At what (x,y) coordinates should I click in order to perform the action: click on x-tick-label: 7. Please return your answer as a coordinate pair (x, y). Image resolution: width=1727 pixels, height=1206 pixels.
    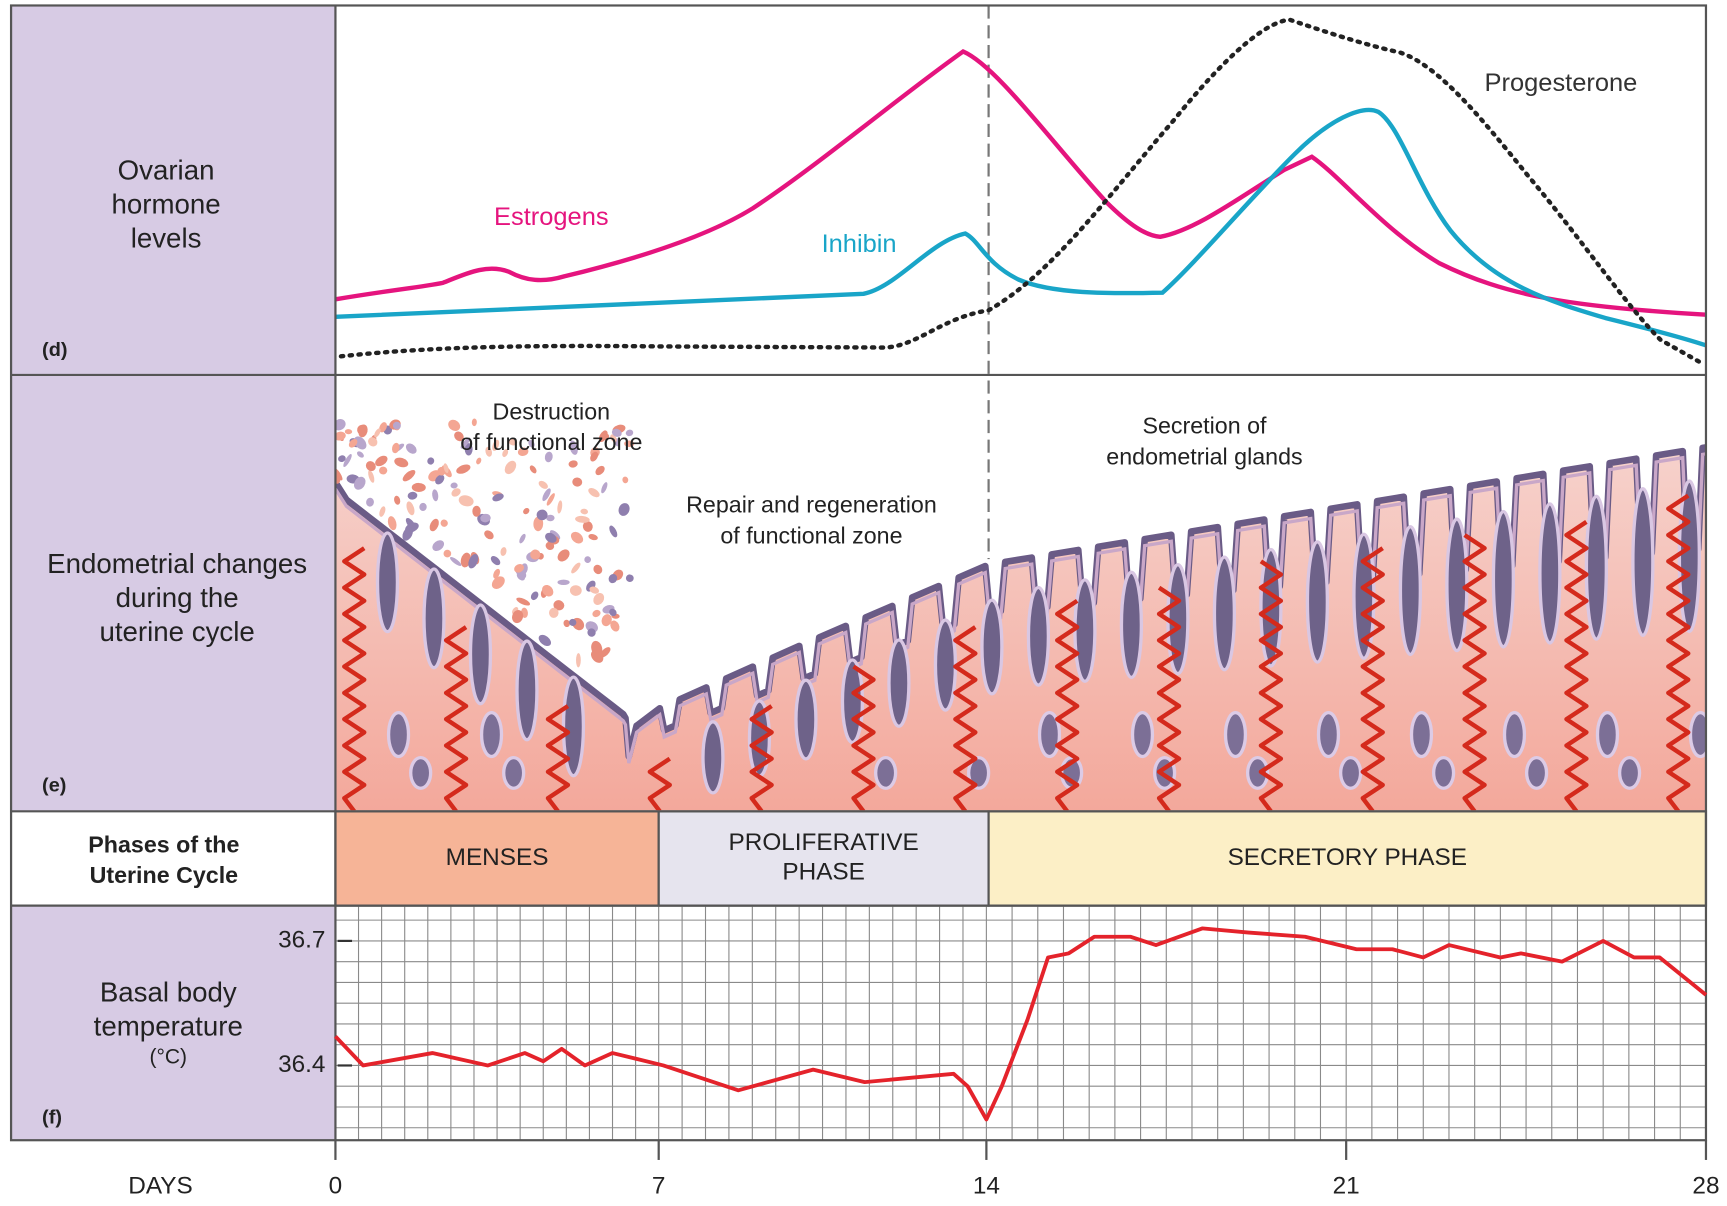
    Looking at the image, I should click on (659, 1186).